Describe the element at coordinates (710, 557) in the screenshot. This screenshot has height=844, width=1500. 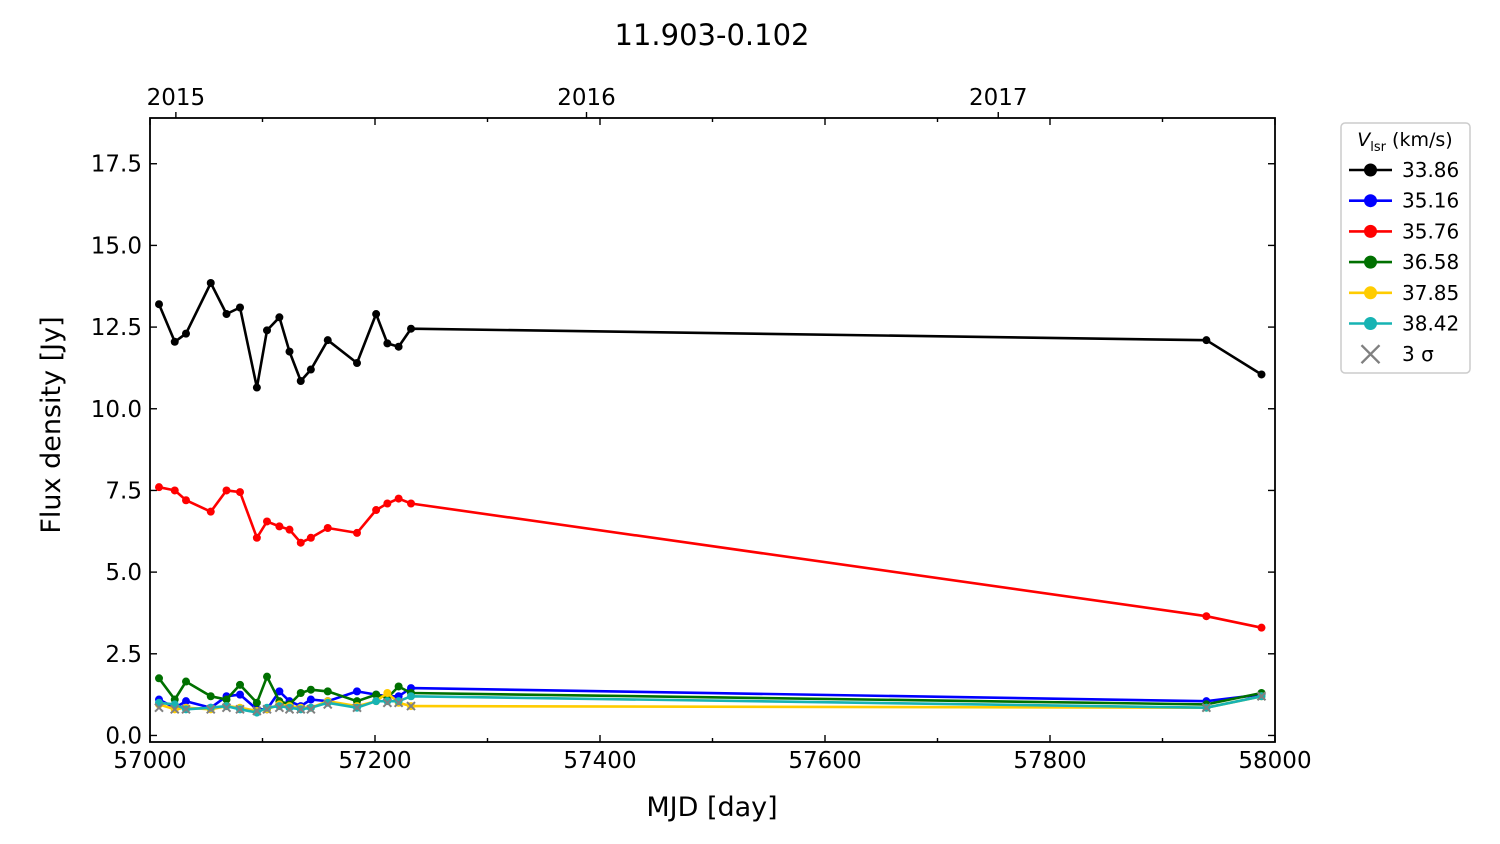
I see `series-line-35.76` at that location.